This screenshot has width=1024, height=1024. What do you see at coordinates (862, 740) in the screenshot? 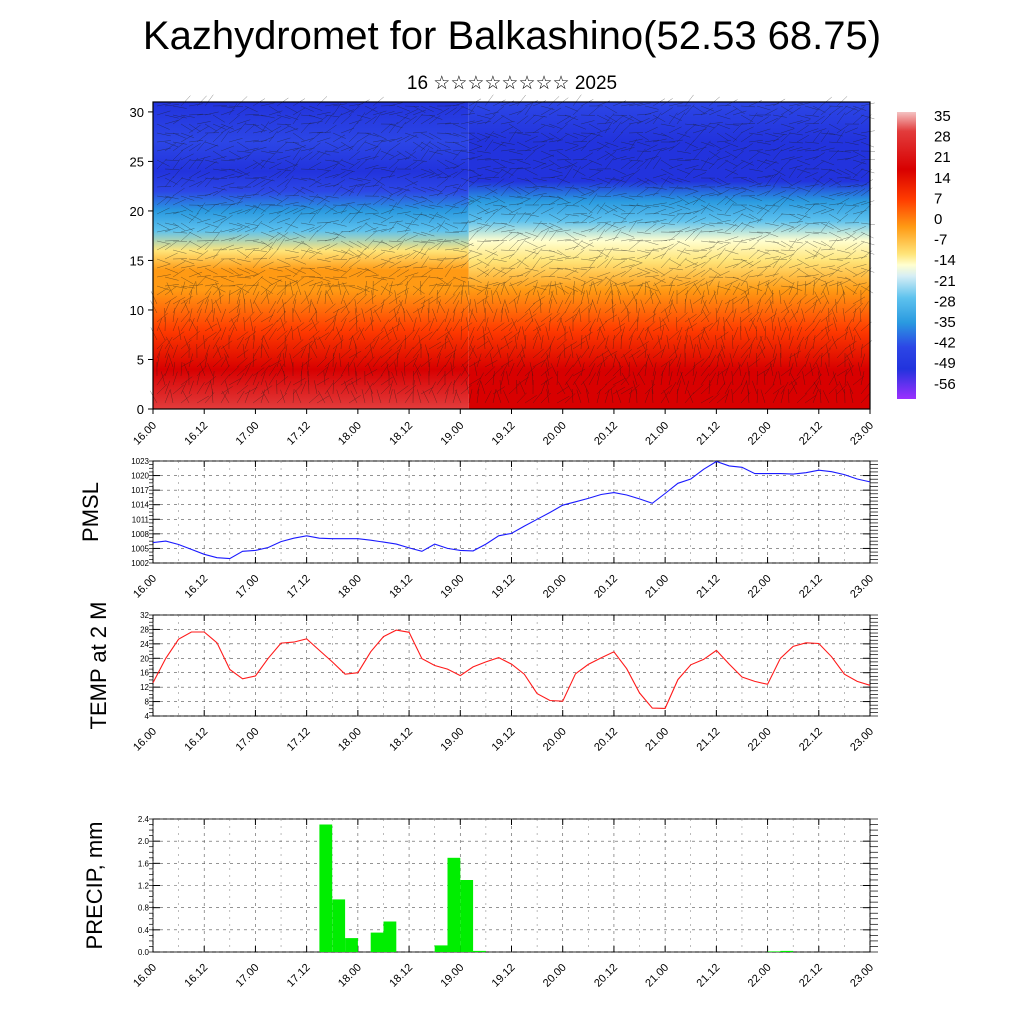
I see `temp-panel-xtick: 23.00` at bounding box center [862, 740].